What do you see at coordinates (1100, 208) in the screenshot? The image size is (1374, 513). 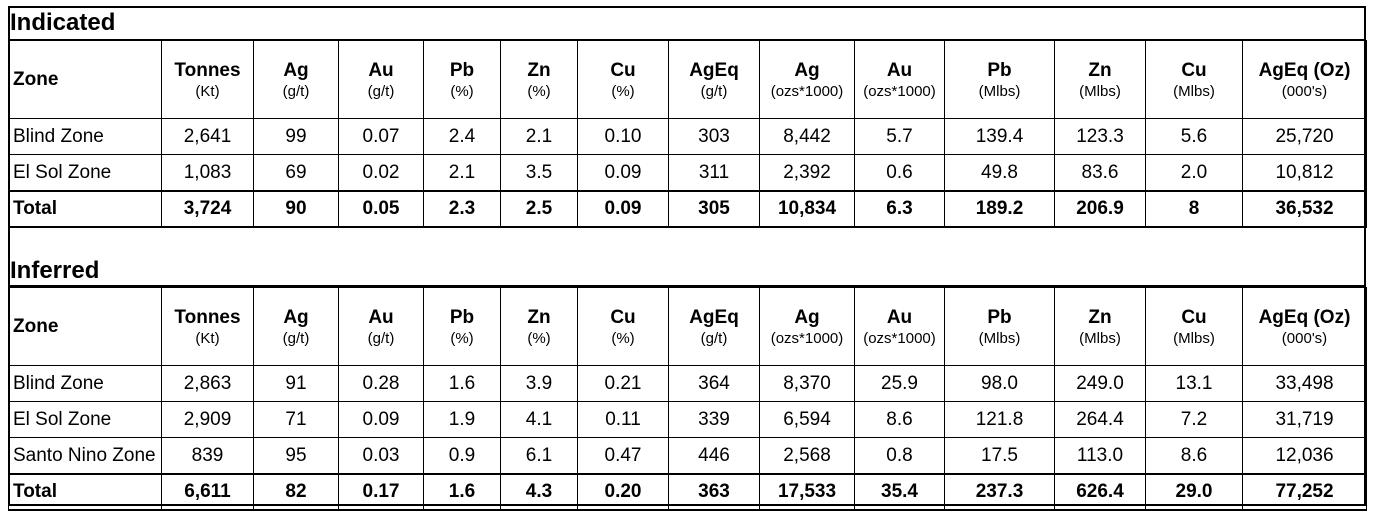 I see `total-value-cell: 206.9` at bounding box center [1100, 208].